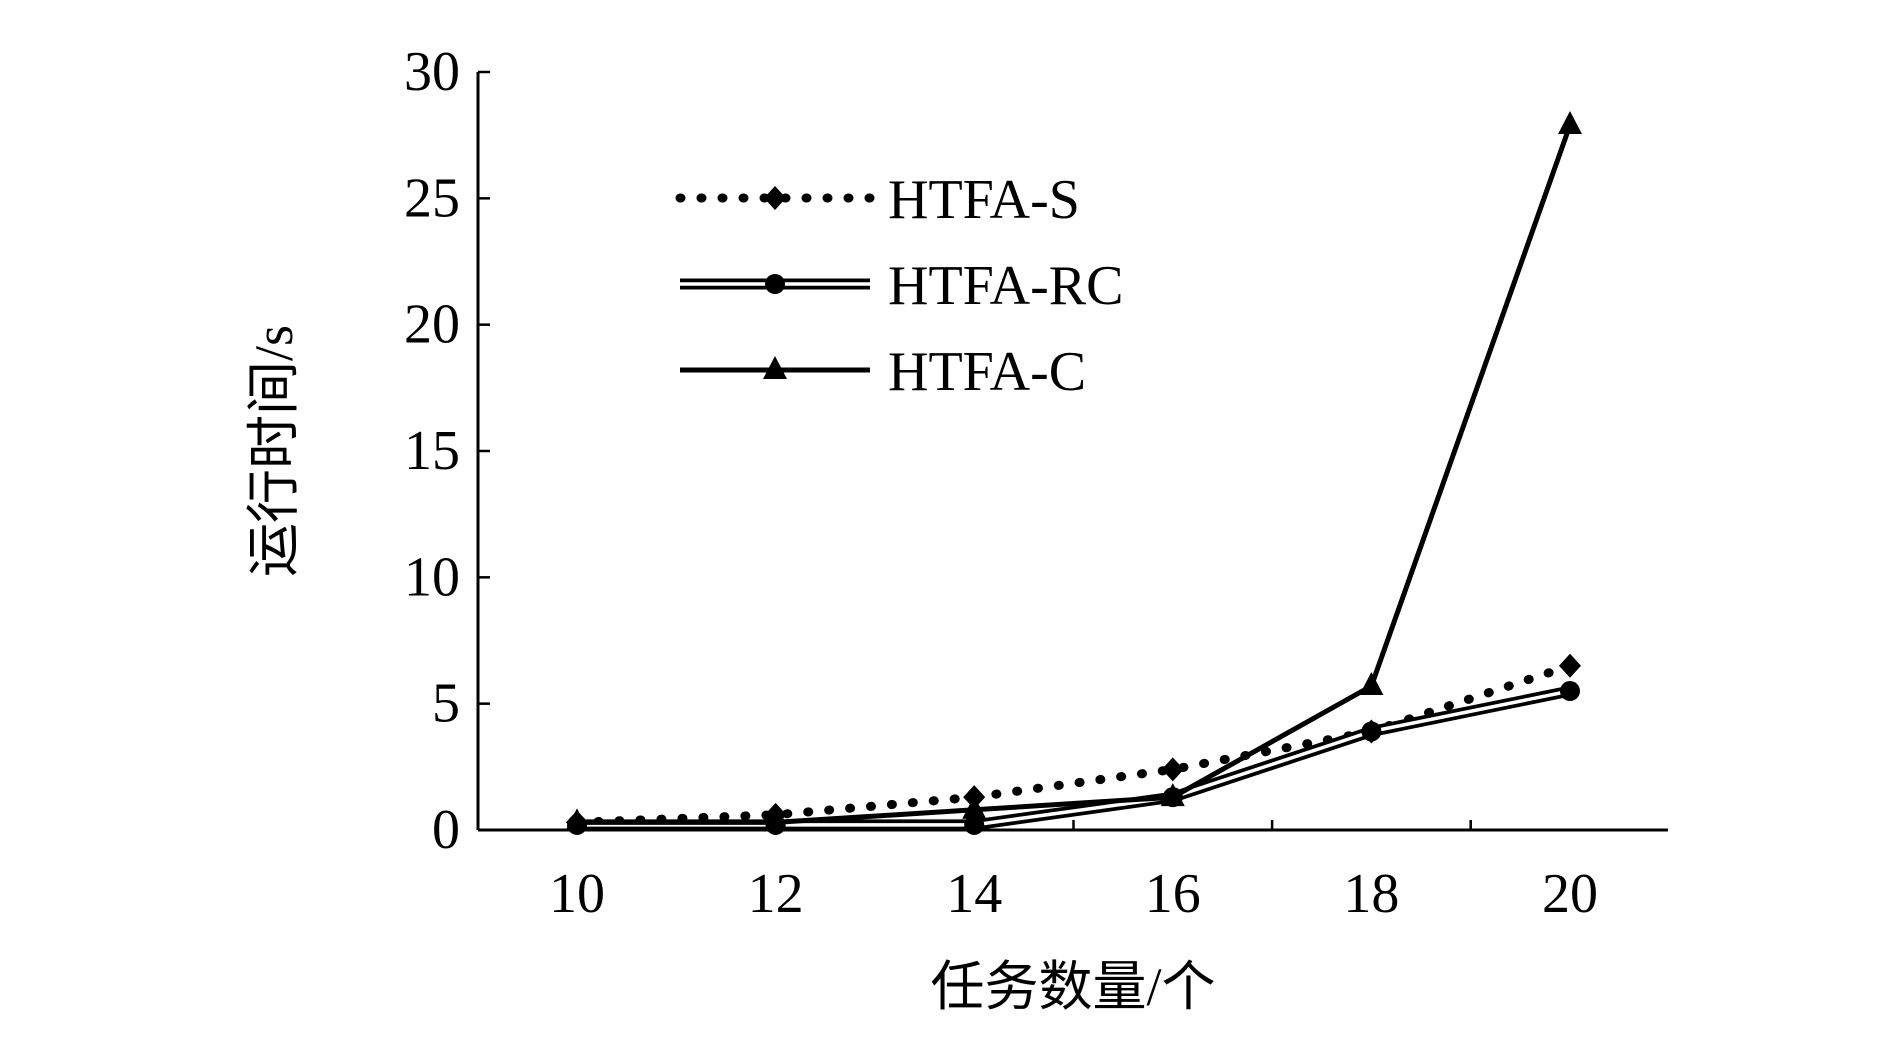 The image size is (1890, 1063). What do you see at coordinates (1072, 987) in the screenshot?
I see `x-axis-label: 任务数量/个` at bounding box center [1072, 987].